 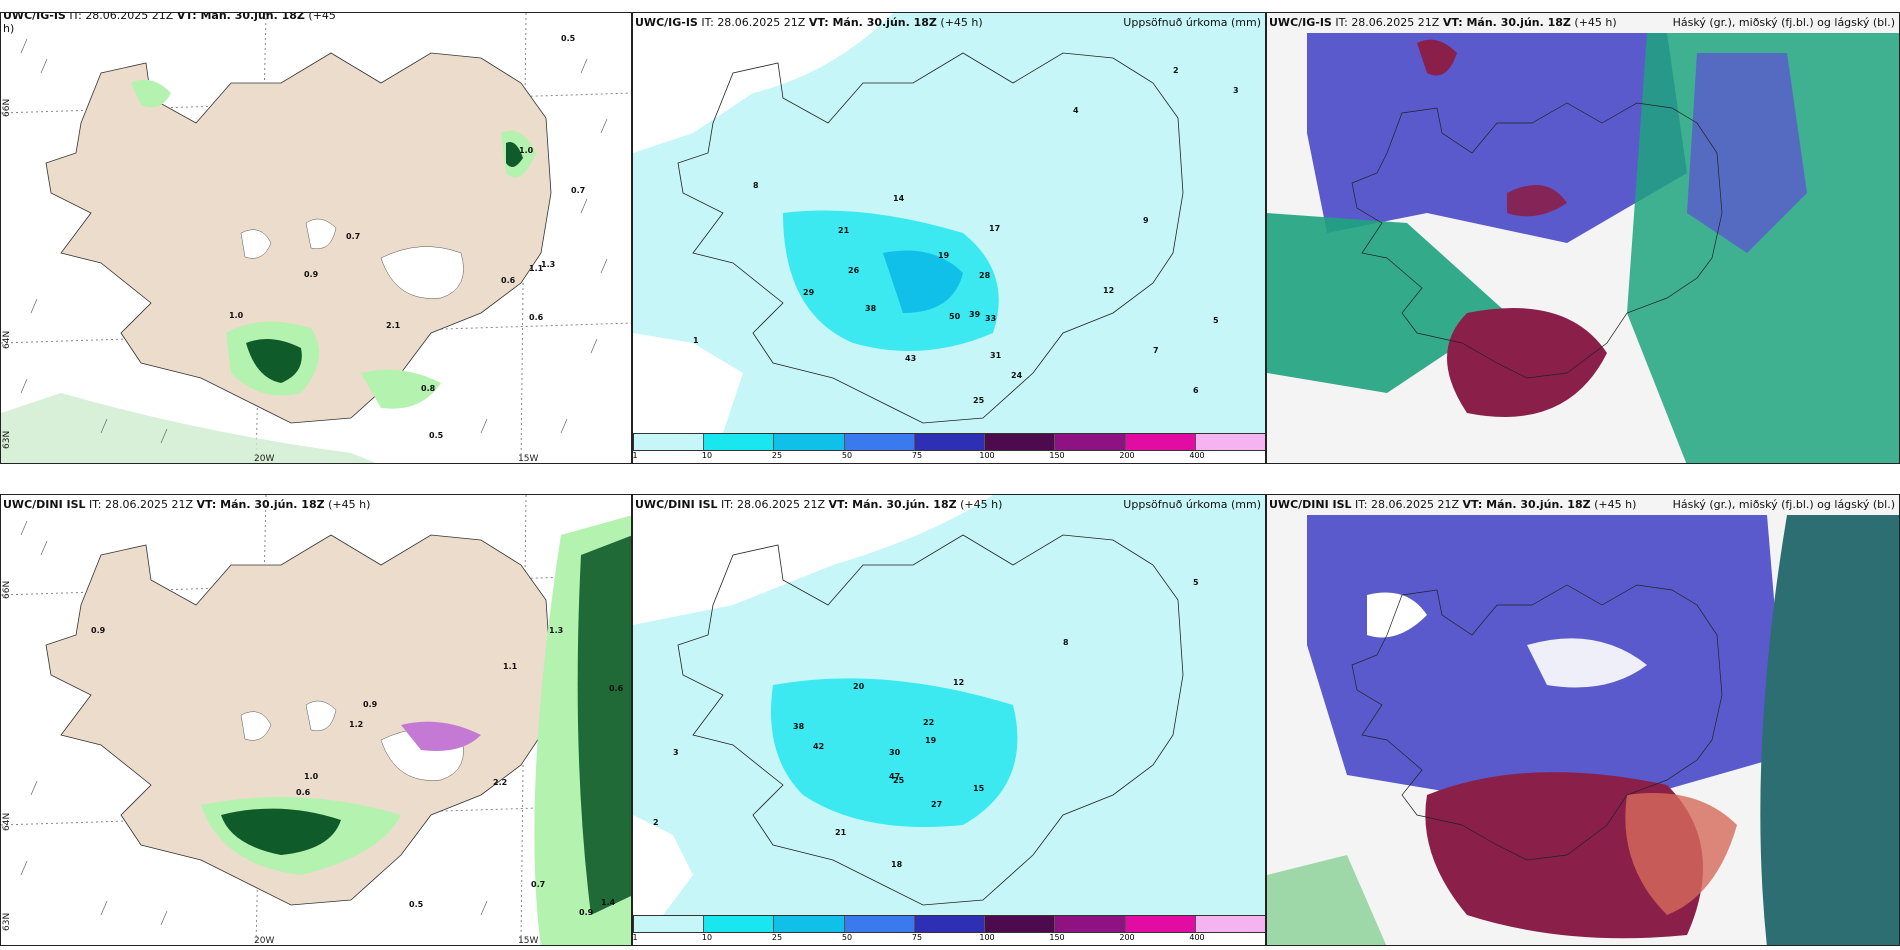 What do you see at coordinates (1192, 22) in the screenshot?
I see `panel-subtitle: Uppsöfnuð úrkoma (mm)` at bounding box center [1192, 22].